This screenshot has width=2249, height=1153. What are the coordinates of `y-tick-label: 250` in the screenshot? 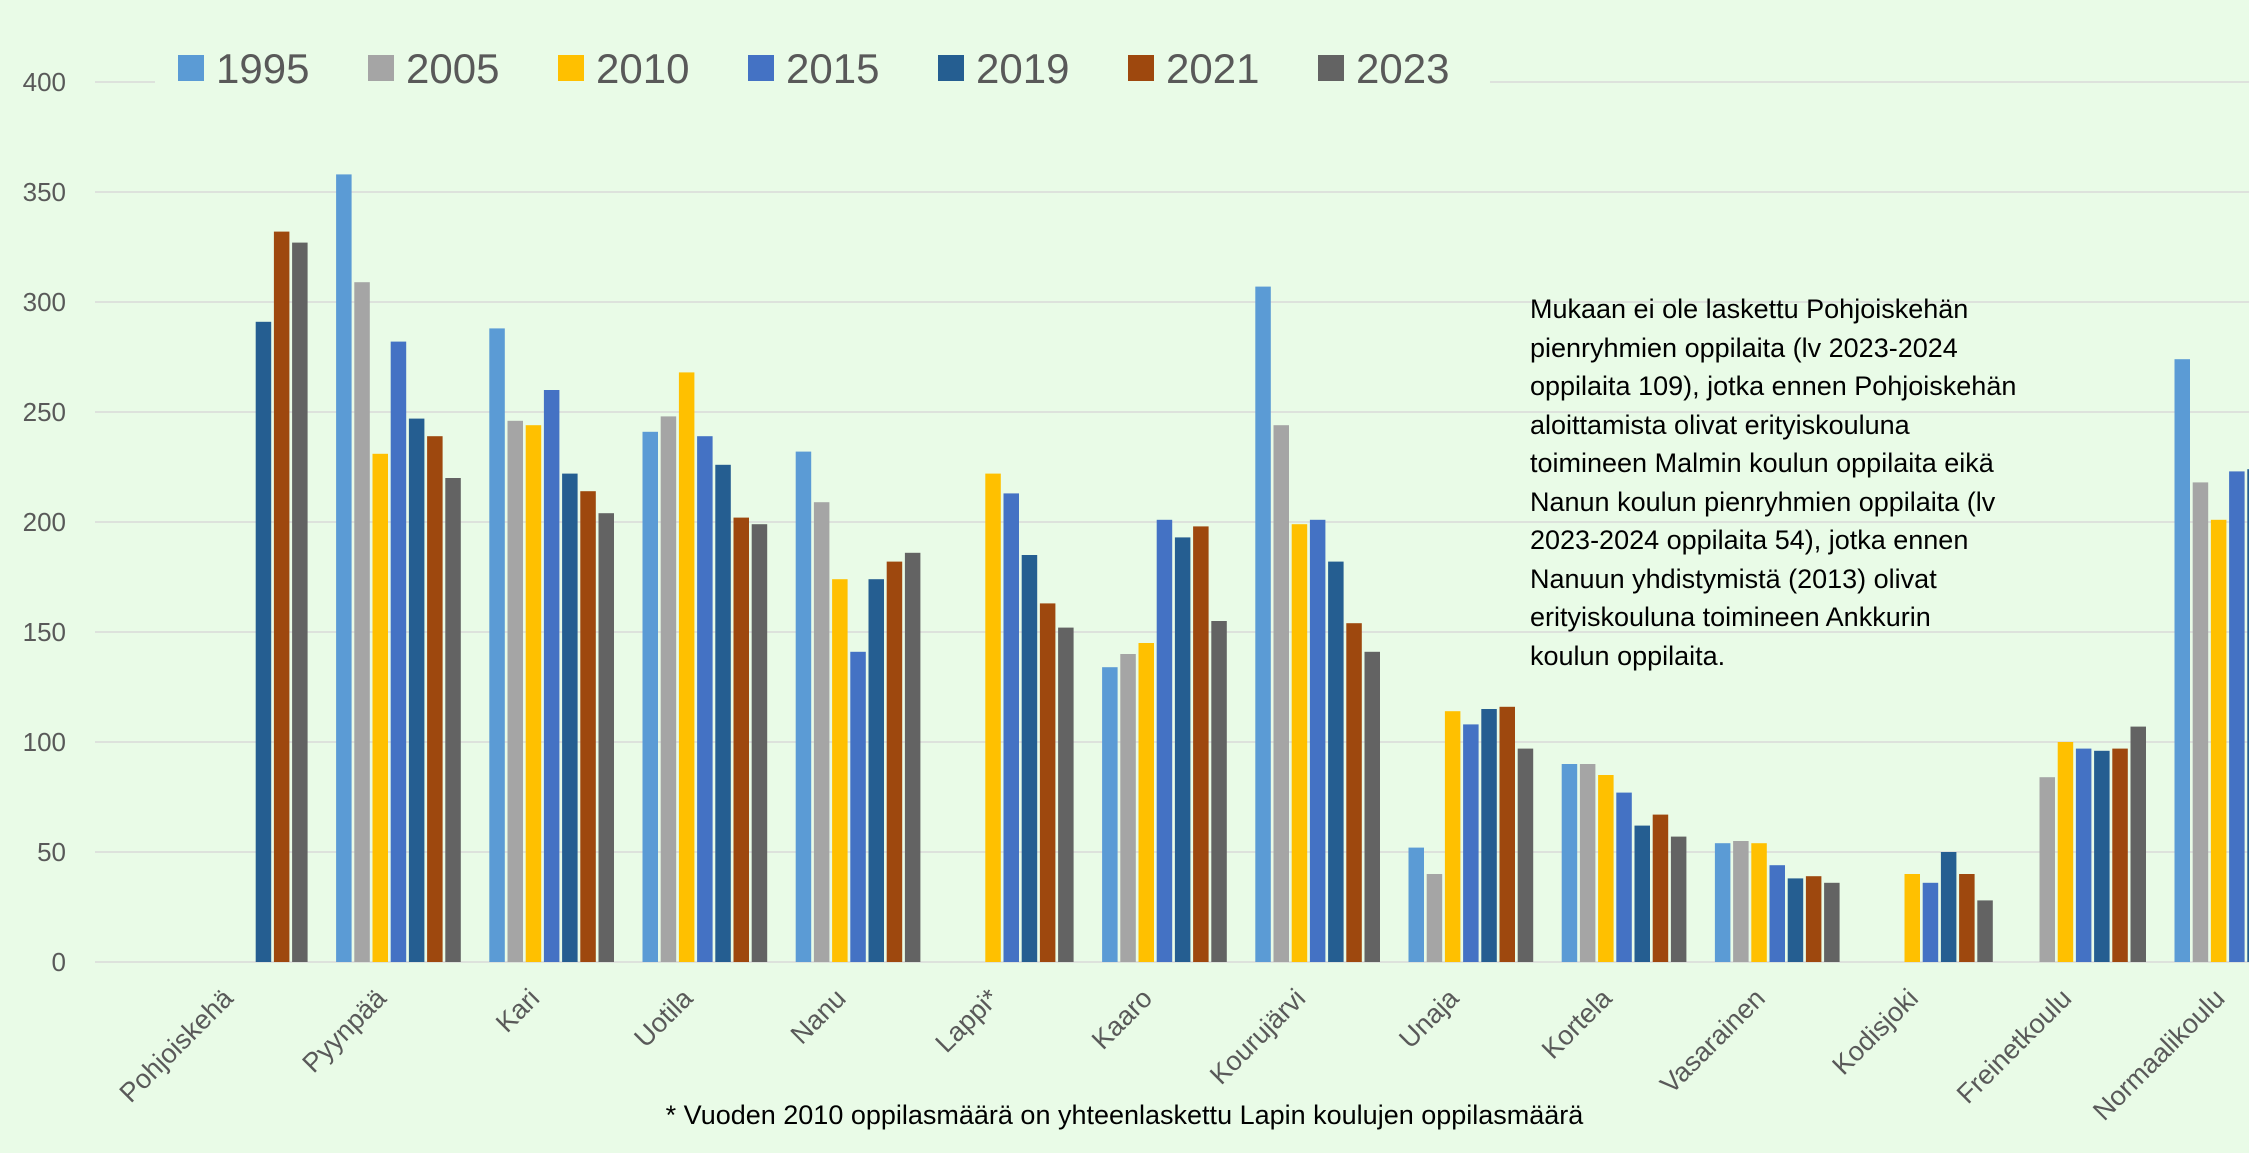 It's located at (44, 412).